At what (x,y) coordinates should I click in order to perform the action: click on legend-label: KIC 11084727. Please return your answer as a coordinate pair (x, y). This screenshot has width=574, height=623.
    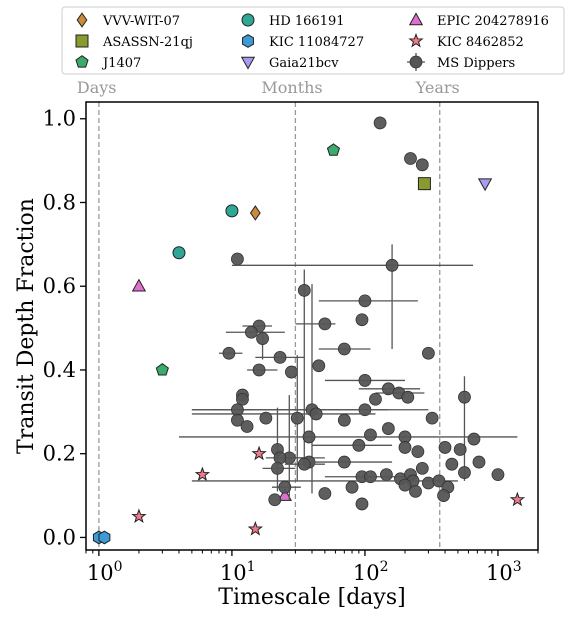
    Looking at the image, I should click on (316, 42).